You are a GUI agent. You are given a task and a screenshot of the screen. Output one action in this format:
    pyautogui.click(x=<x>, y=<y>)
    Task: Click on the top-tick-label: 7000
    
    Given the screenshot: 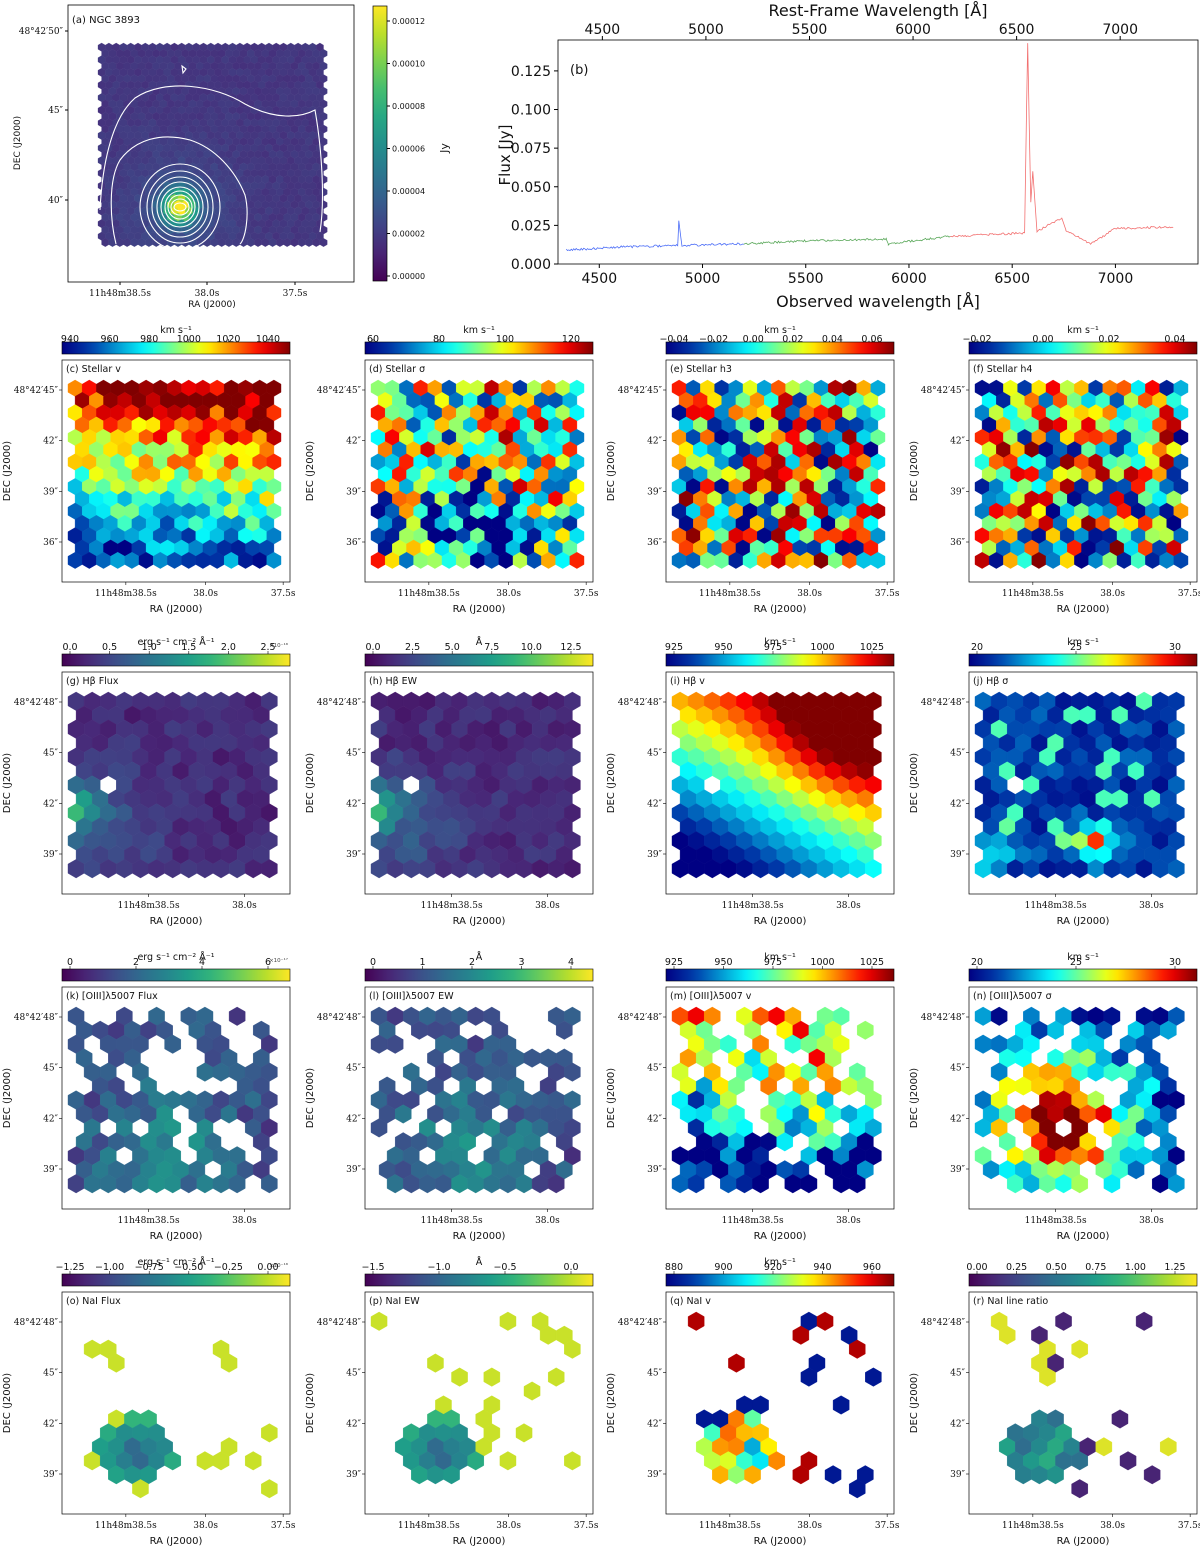 What is the action you would take?
    pyautogui.click(x=1120, y=30)
    